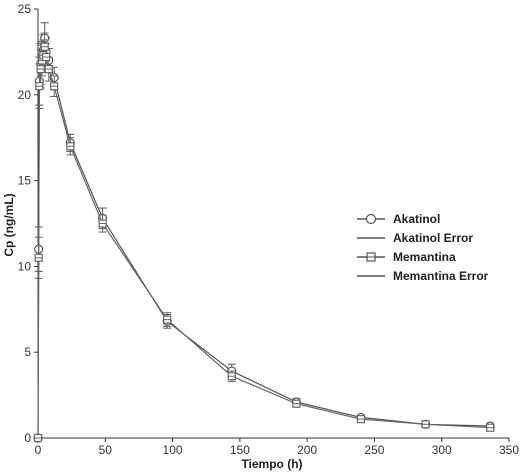  What do you see at coordinates (106, 450) in the screenshot?
I see `x-tick-label: 50` at bounding box center [106, 450].